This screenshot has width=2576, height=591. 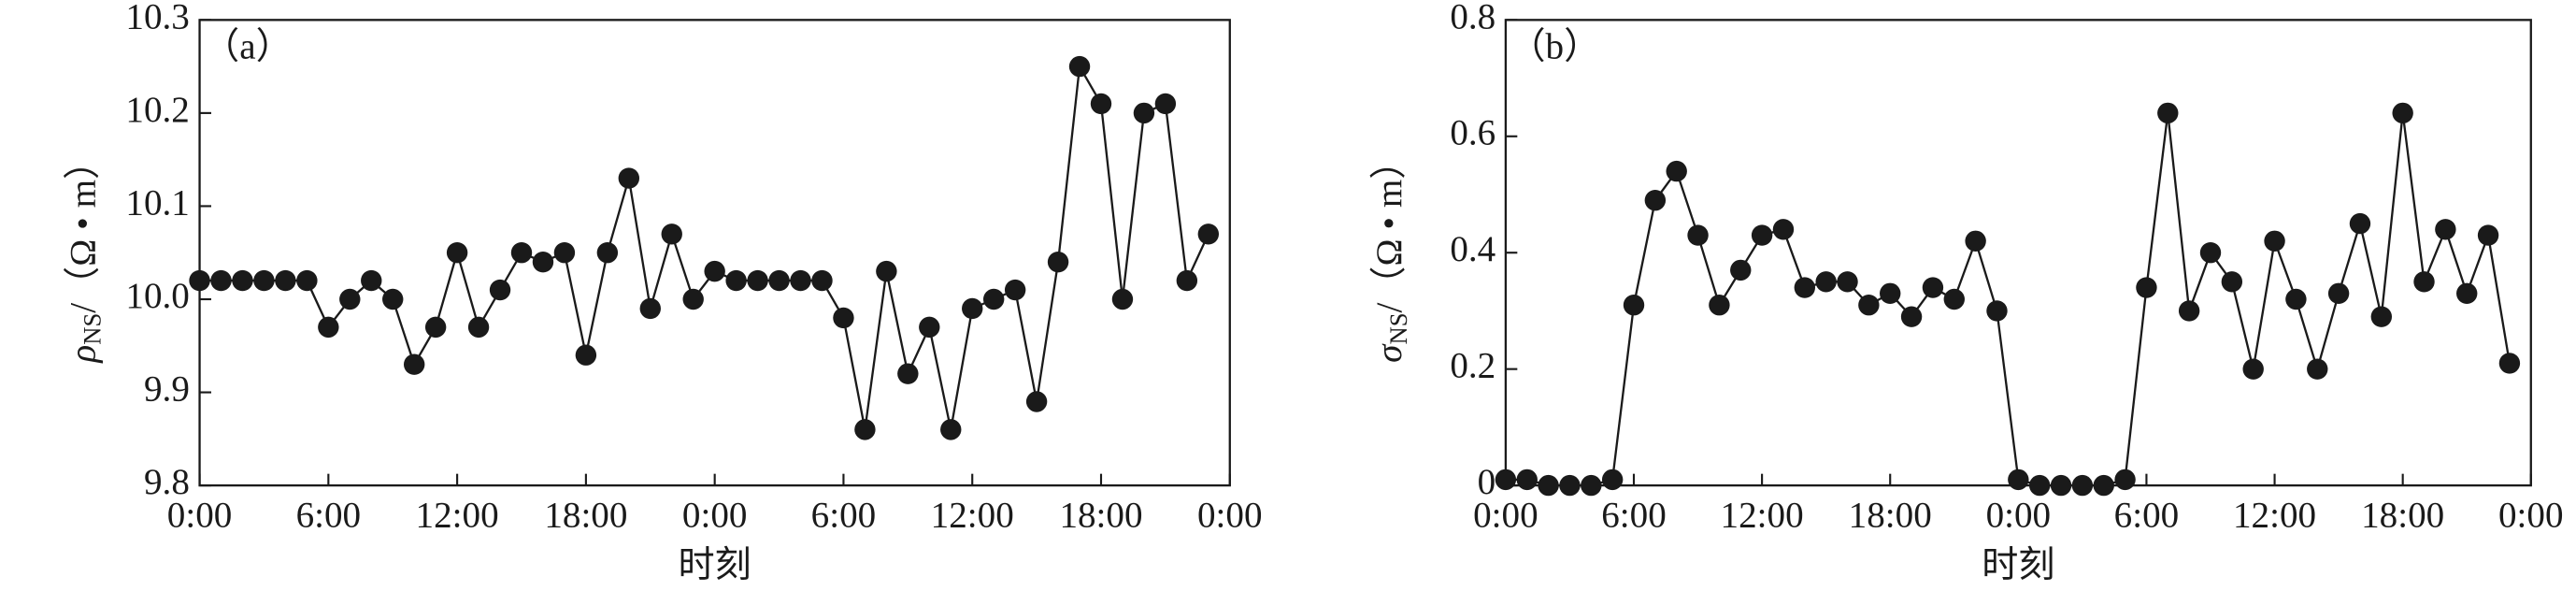 I want to click on y-label-unit: /（Ω • m）, so click(x=84, y=228).